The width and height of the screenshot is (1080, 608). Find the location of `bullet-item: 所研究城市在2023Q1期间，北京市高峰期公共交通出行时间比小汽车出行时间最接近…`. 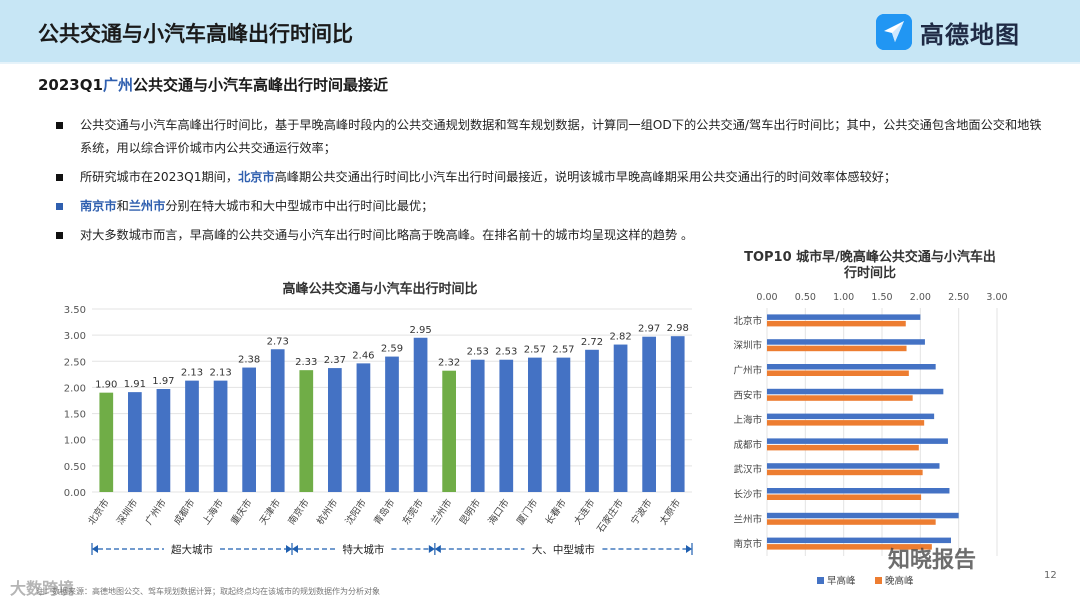

bullet-item: 所研究城市在2023Q1期间，北京市高峰期公共交通出行时间比小汽车出行时间最接近… is located at coordinates (547, 177).